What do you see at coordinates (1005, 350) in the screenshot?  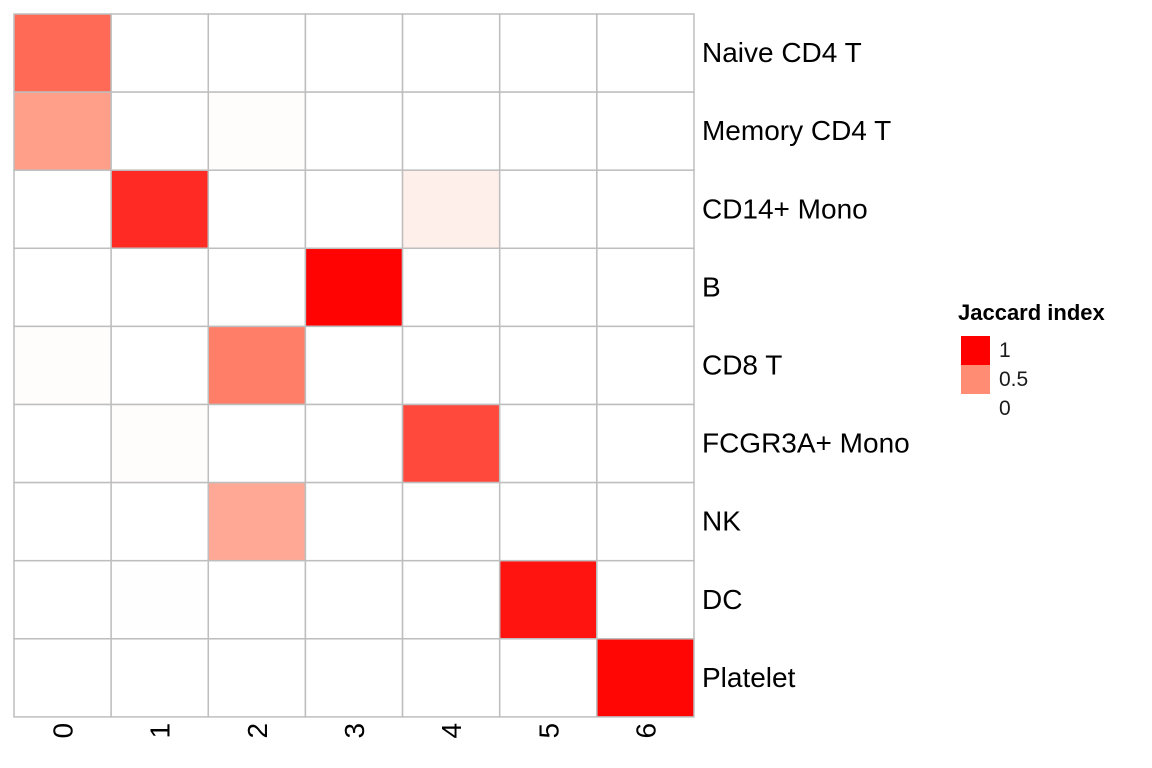 I see `legend-label-high: 1` at bounding box center [1005, 350].